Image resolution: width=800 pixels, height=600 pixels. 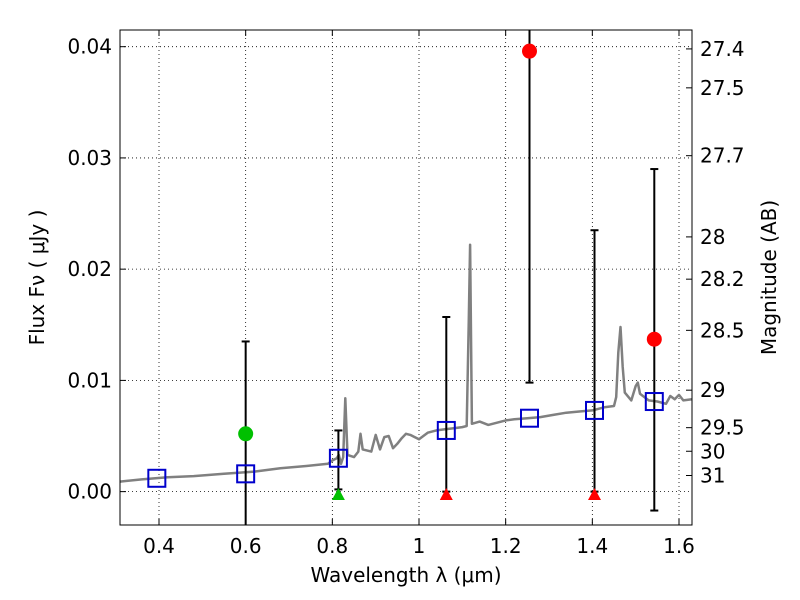 I want to click on y-tick-label: 0.01, so click(x=89, y=380).